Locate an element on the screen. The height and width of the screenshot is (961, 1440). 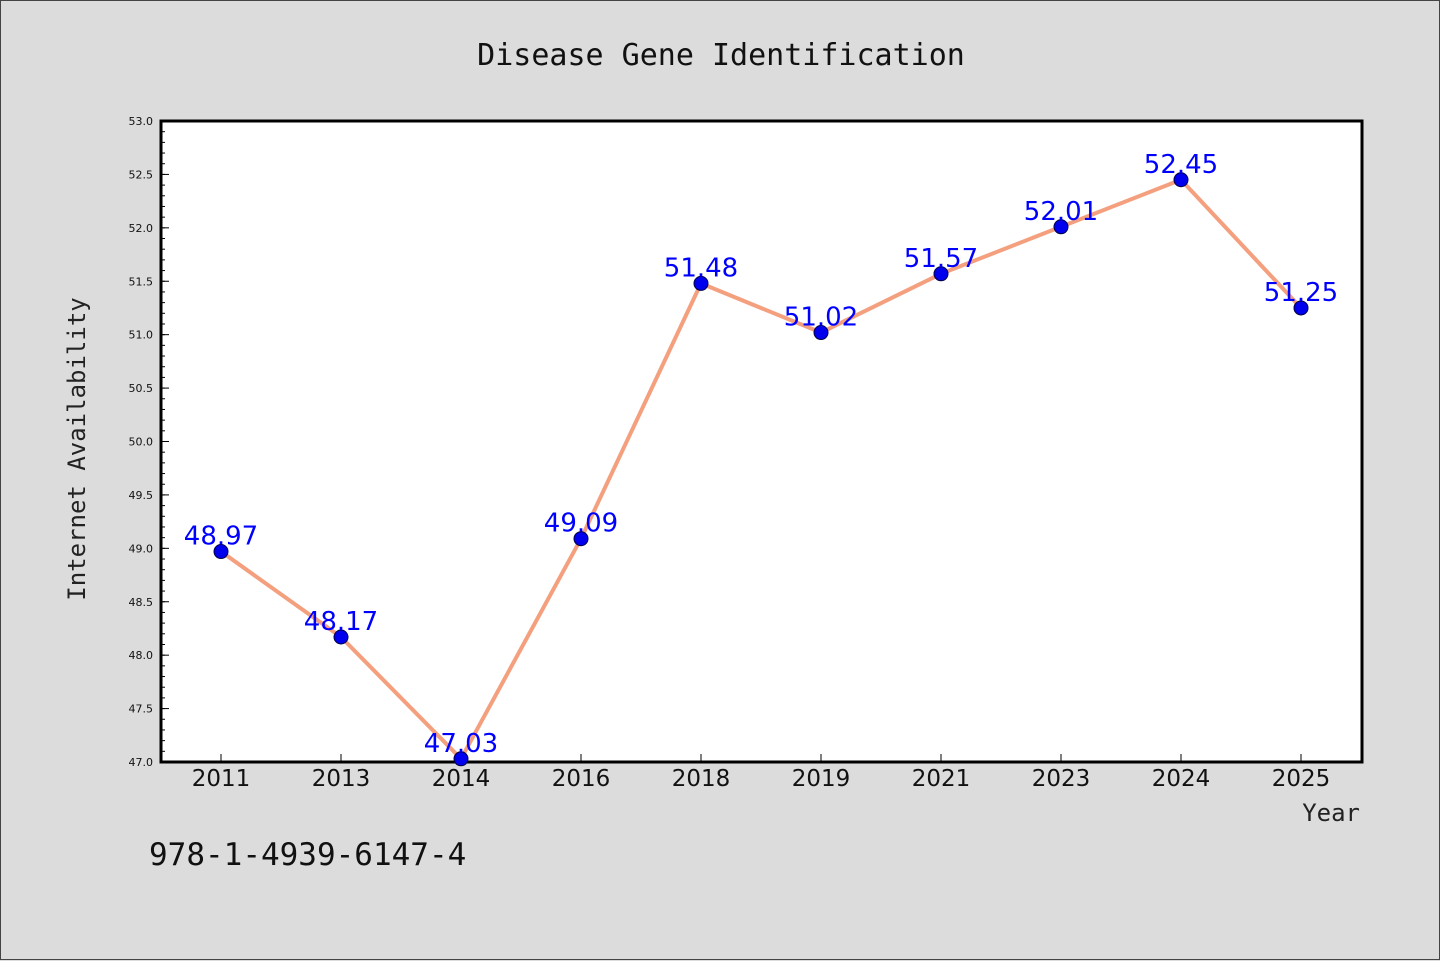
x-tick-label: 2019 is located at coordinates (821, 779).